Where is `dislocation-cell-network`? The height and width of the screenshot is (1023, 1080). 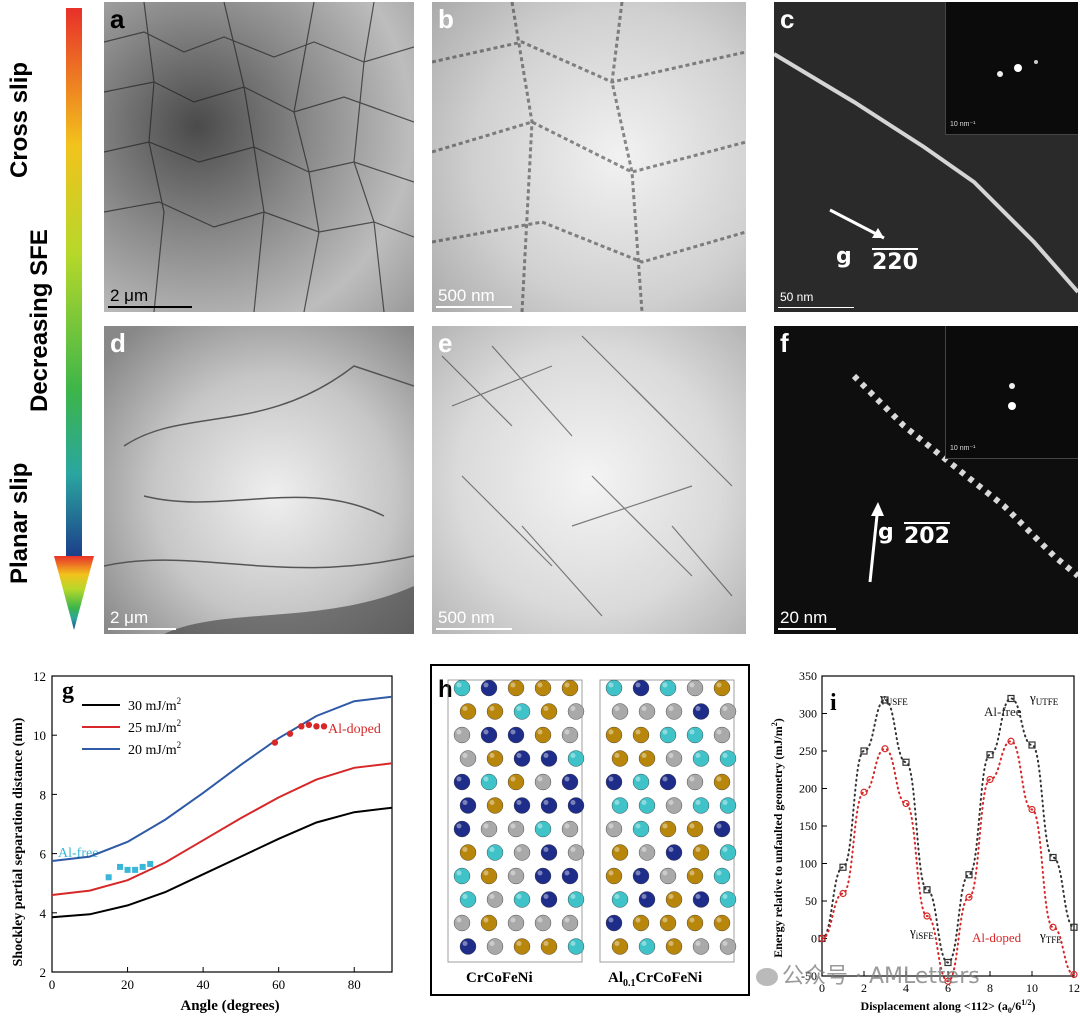 dislocation-cell-network is located at coordinates (259, 157).